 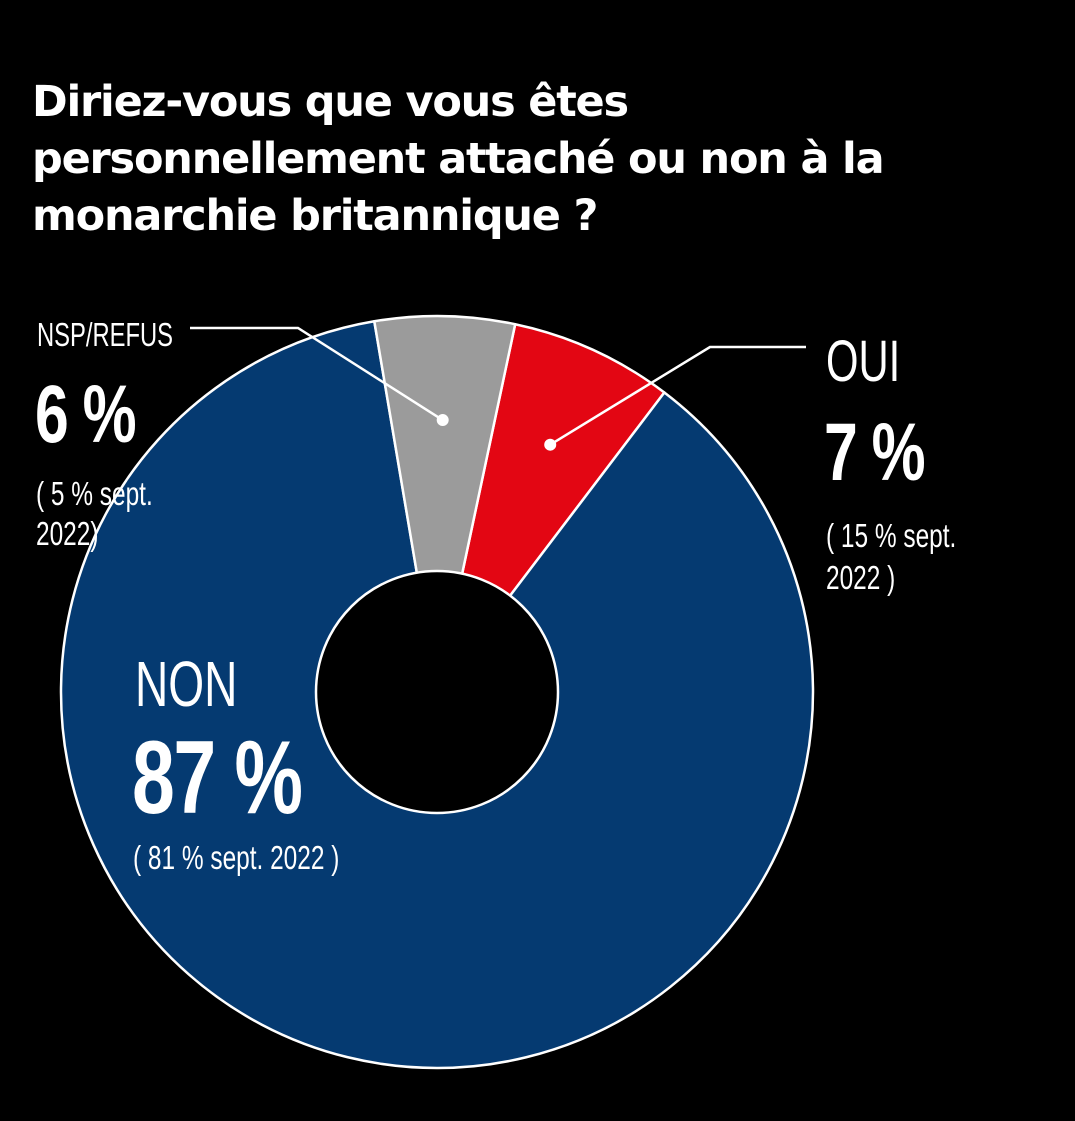 What do you see at coordinates (437, 692) in the screenshot?
I see `donut-center-hole` at bounding box center [437, 692].